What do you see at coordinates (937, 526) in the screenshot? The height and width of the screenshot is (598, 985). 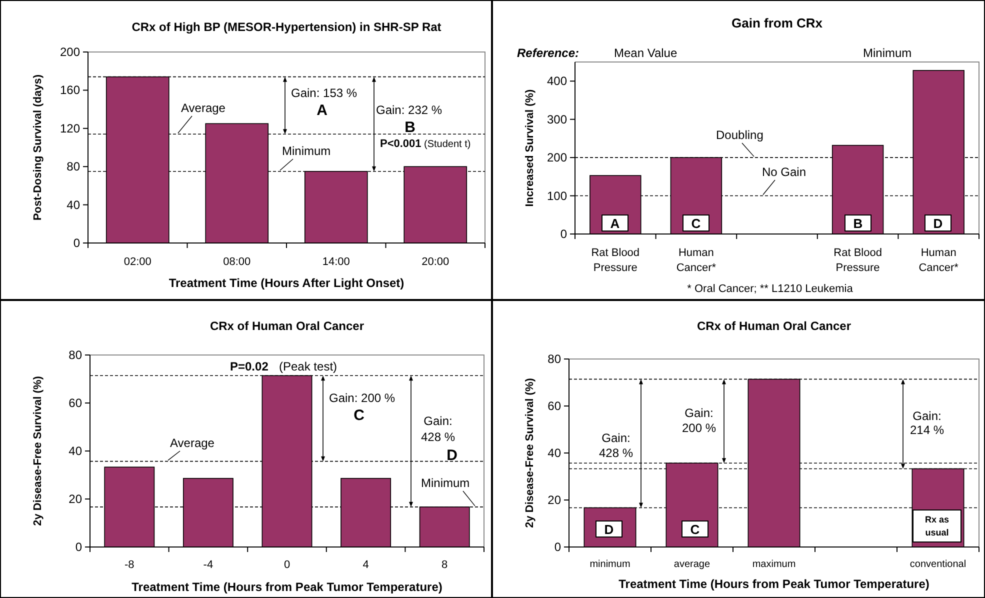 I see `annotation: Rx as usual` at bounding box center [937, 526].